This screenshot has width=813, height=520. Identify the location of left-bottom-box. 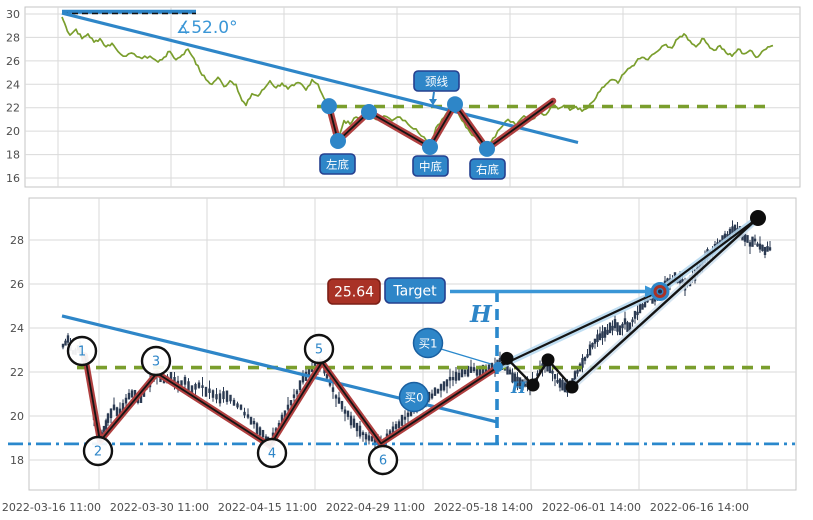
(337, 164).